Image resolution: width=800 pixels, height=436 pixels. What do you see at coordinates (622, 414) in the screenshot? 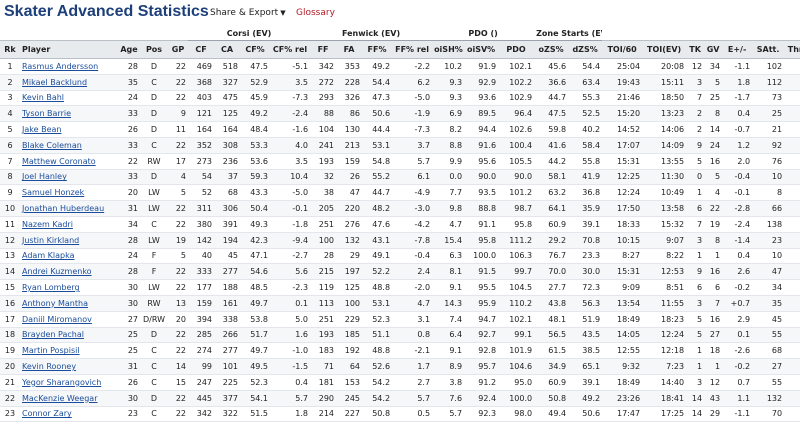
I see `stat-cell: 17:47` at bounding box center [622, 414].